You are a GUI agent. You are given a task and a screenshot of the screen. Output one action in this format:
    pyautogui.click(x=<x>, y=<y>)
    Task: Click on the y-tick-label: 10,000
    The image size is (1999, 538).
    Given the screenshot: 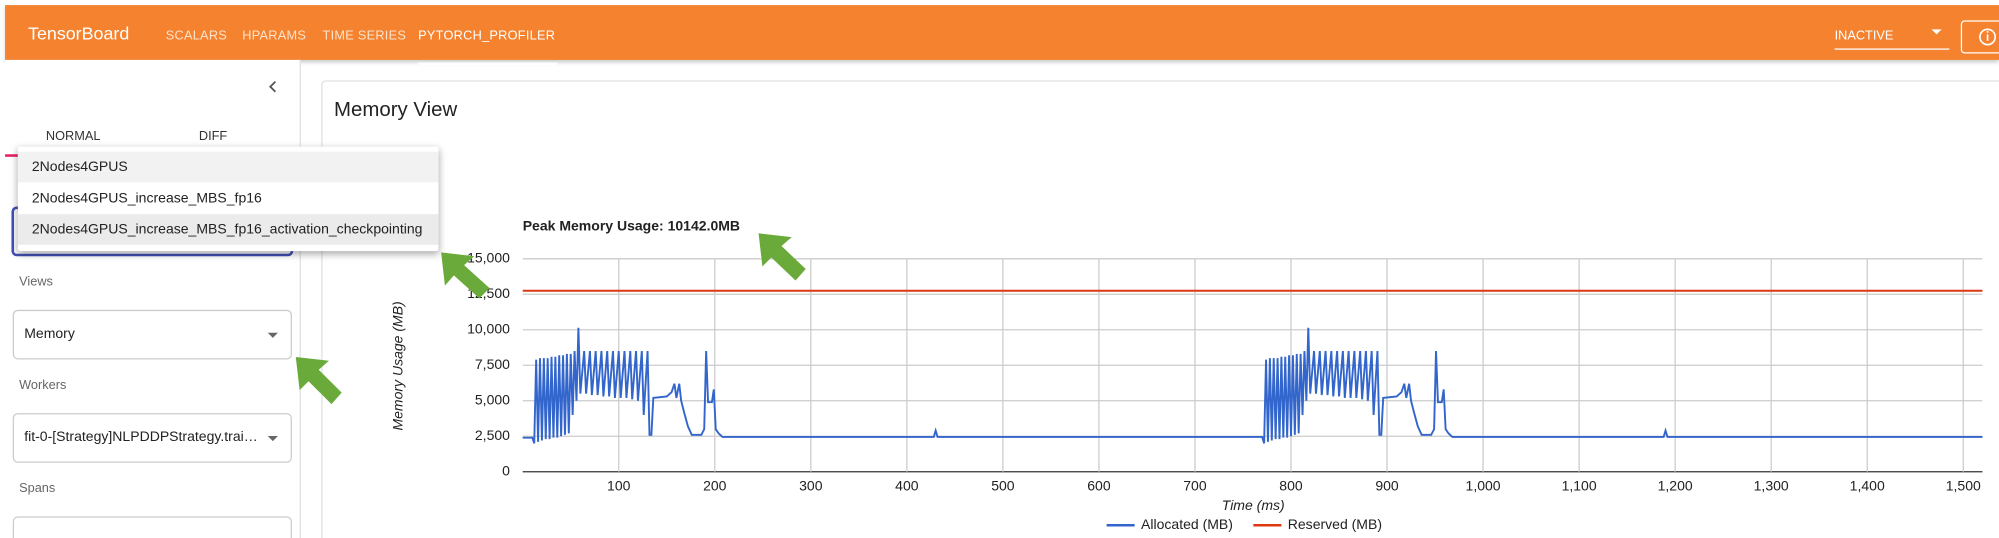 What is the action you would take?
    pyautogui.click(x=488, y=328)
    